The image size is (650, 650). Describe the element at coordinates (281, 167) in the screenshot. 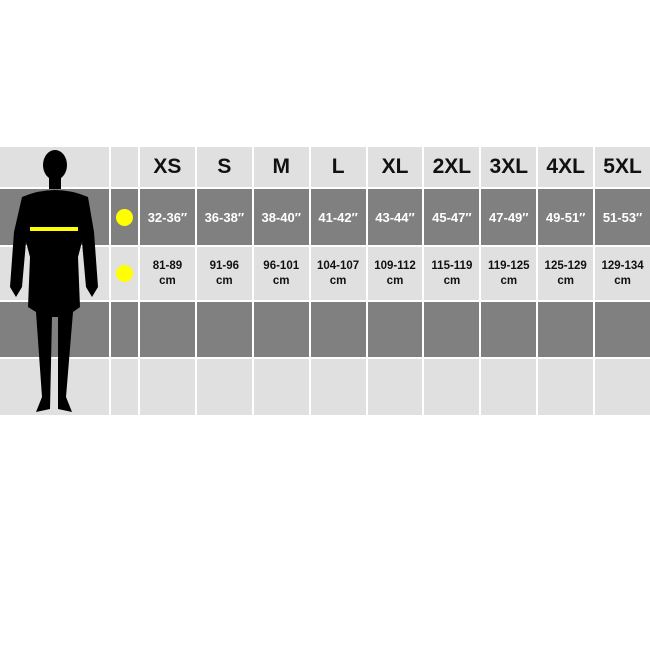

I see `size-header: M` at that location.